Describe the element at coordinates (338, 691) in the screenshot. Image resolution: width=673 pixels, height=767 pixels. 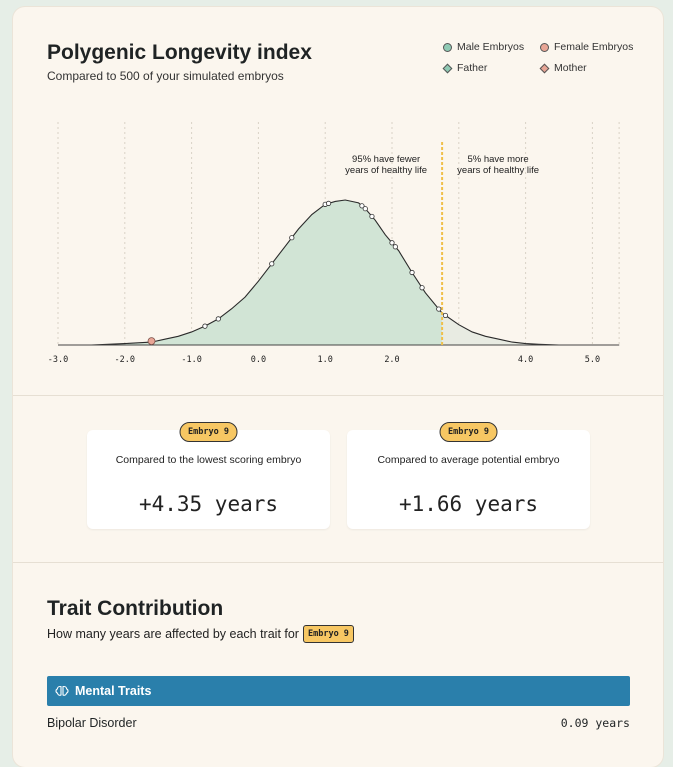
I see `category-header-mental: Mental Traits` at that location.